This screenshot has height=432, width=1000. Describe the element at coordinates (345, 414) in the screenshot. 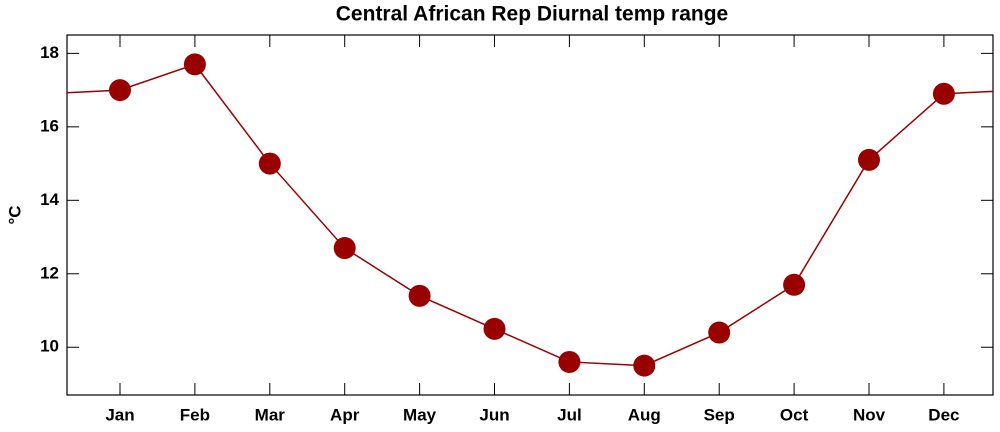

I see `x-tick-label: Apr` at that location.